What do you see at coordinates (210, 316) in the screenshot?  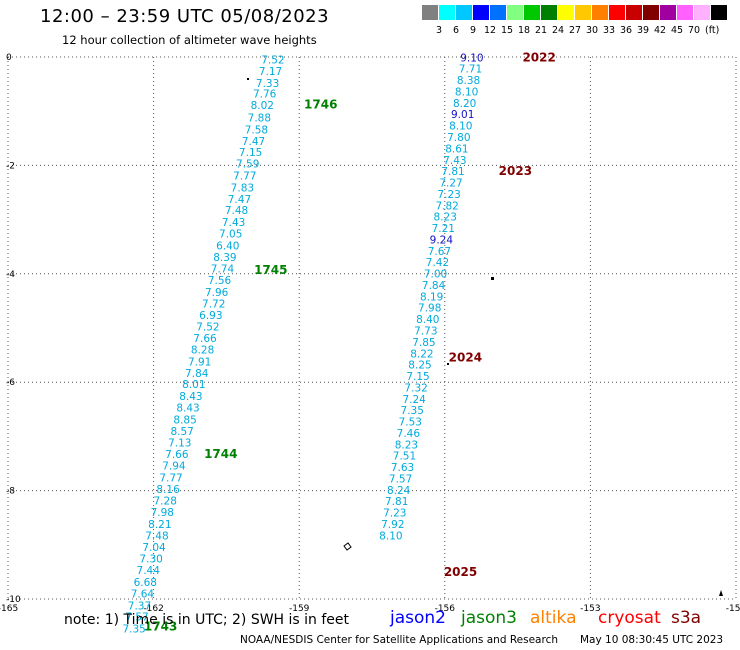 I see `wave-height-value: 6.93` at bounding box center [210, 316].